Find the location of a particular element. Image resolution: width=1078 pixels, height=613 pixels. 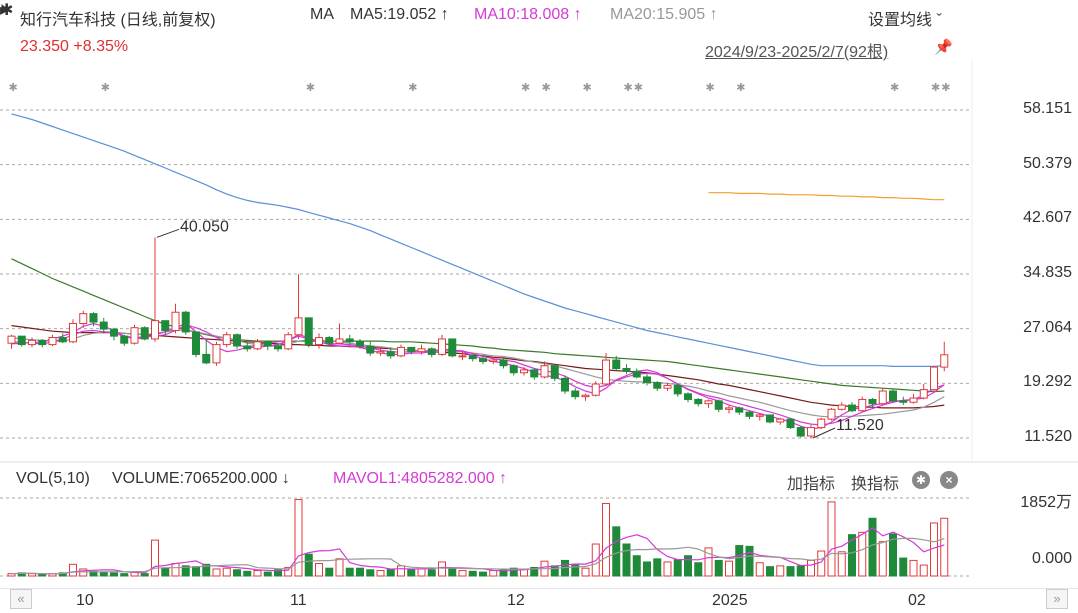

swap-indicator-button: 换指标 is located at coordinates (875, 484).